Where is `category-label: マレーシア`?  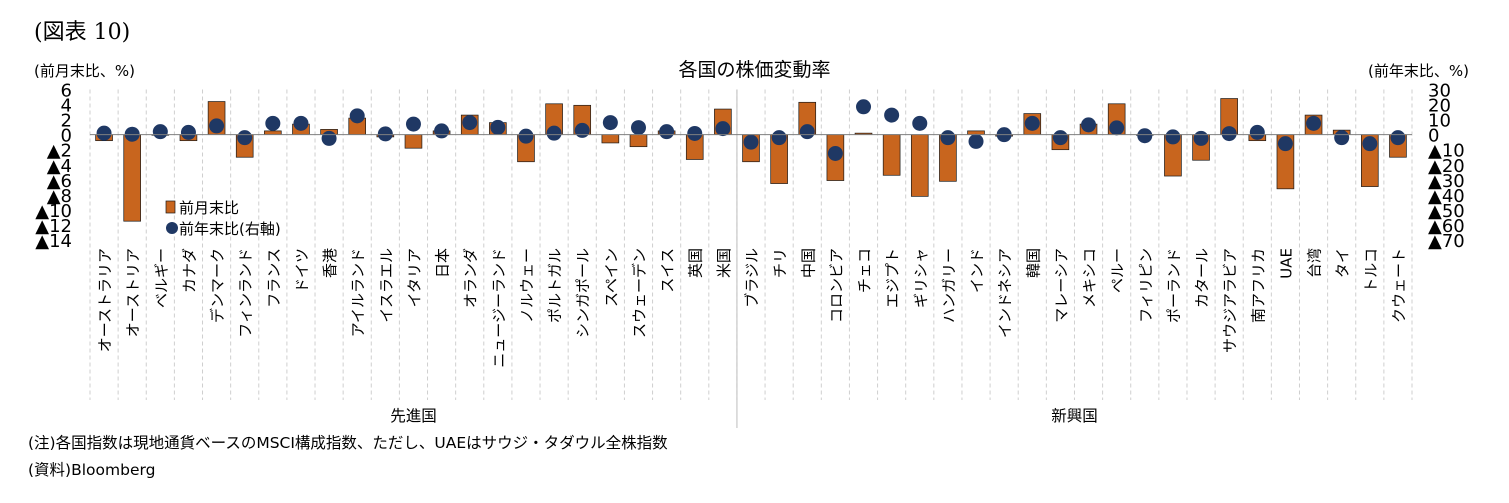 category-label: マレーシア is located at coordinates (1061, 285).